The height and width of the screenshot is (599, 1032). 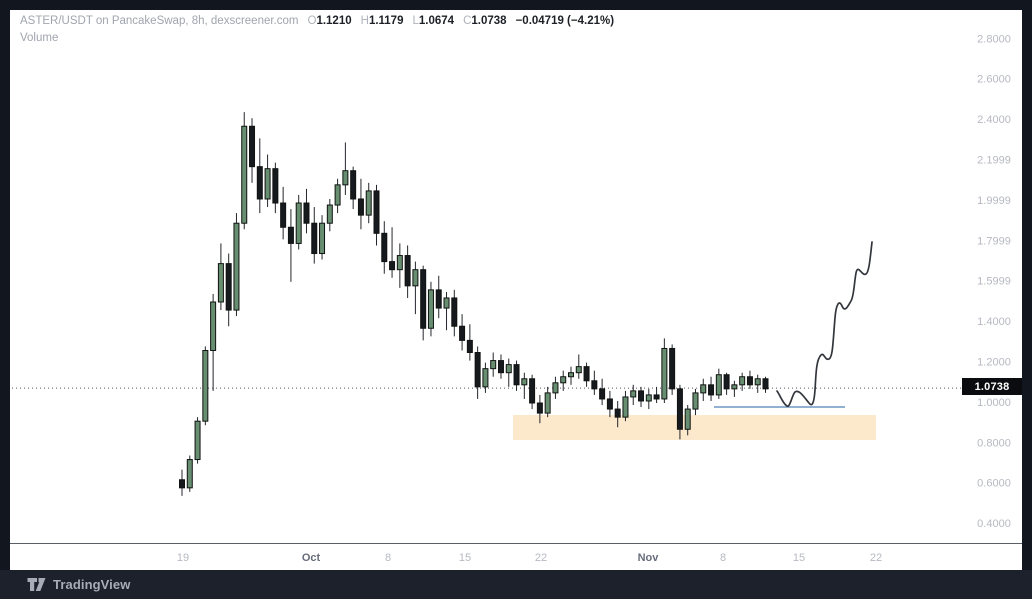 What do you see at coordinates (485, 21) in the screenshot?
I see `ohlc-close: C1.0738` at bounding box center [485, 21].